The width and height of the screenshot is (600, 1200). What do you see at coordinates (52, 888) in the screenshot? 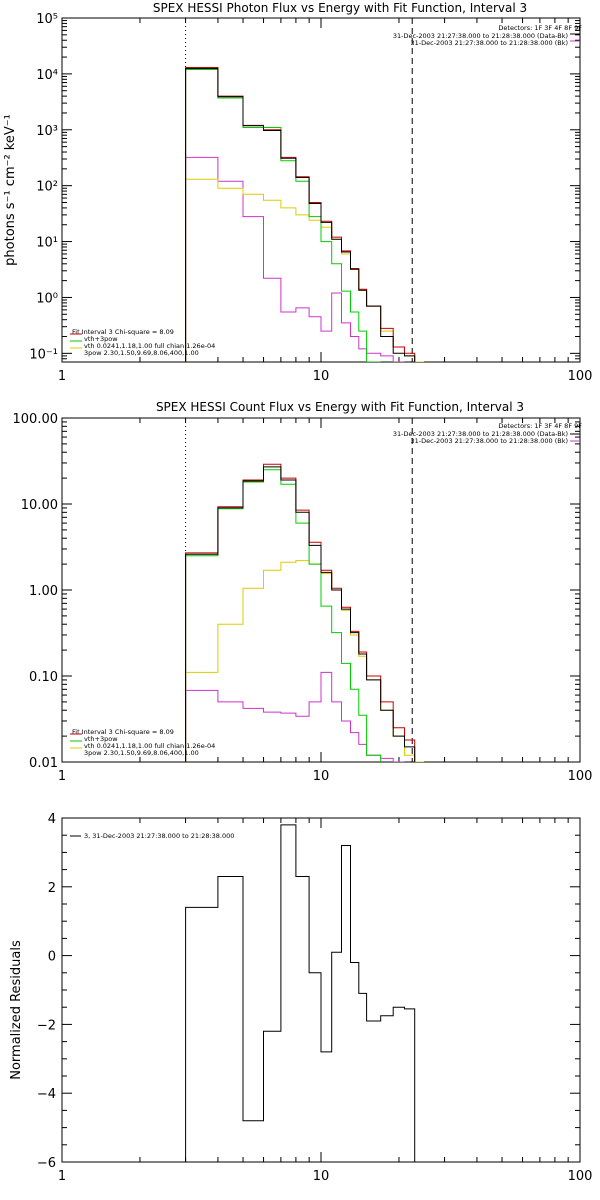
I see `residuals-ytick-label: 2` at bounding box center [52, 888].